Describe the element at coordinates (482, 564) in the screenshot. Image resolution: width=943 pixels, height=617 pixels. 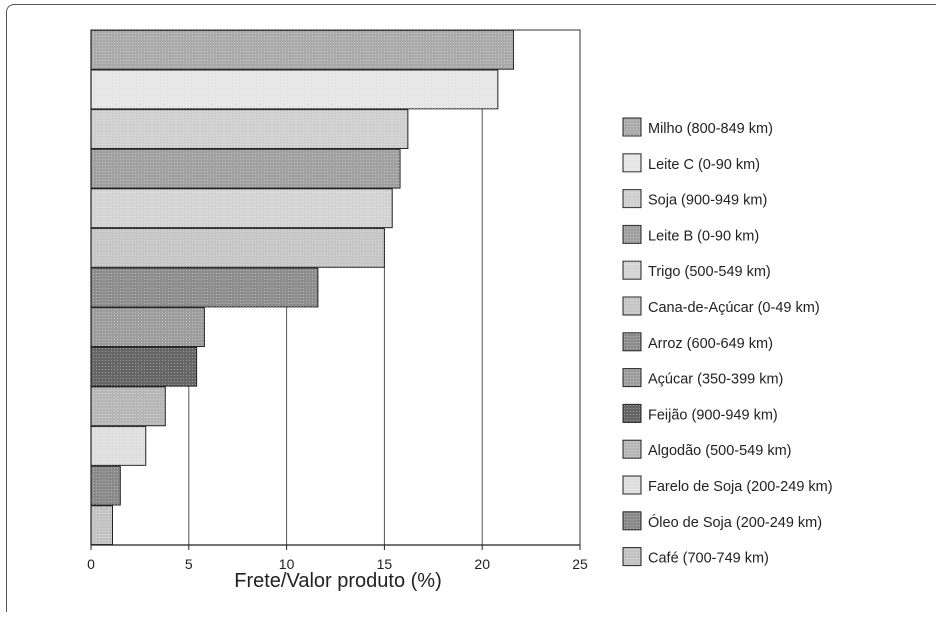
I see `x-tick-label-20: 20` at that location.